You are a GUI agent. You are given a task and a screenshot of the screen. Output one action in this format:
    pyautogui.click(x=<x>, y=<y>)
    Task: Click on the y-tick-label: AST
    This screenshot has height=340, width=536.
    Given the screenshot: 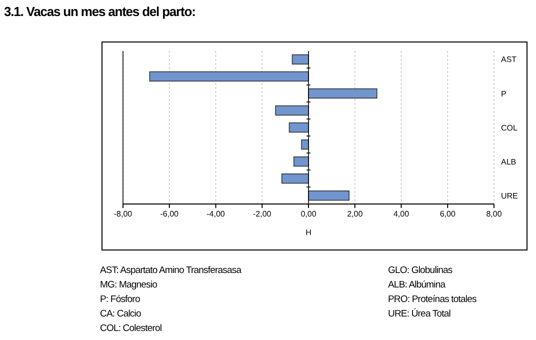 What is the action you would take?
    pyautogui.click(x=509, y=59)
    